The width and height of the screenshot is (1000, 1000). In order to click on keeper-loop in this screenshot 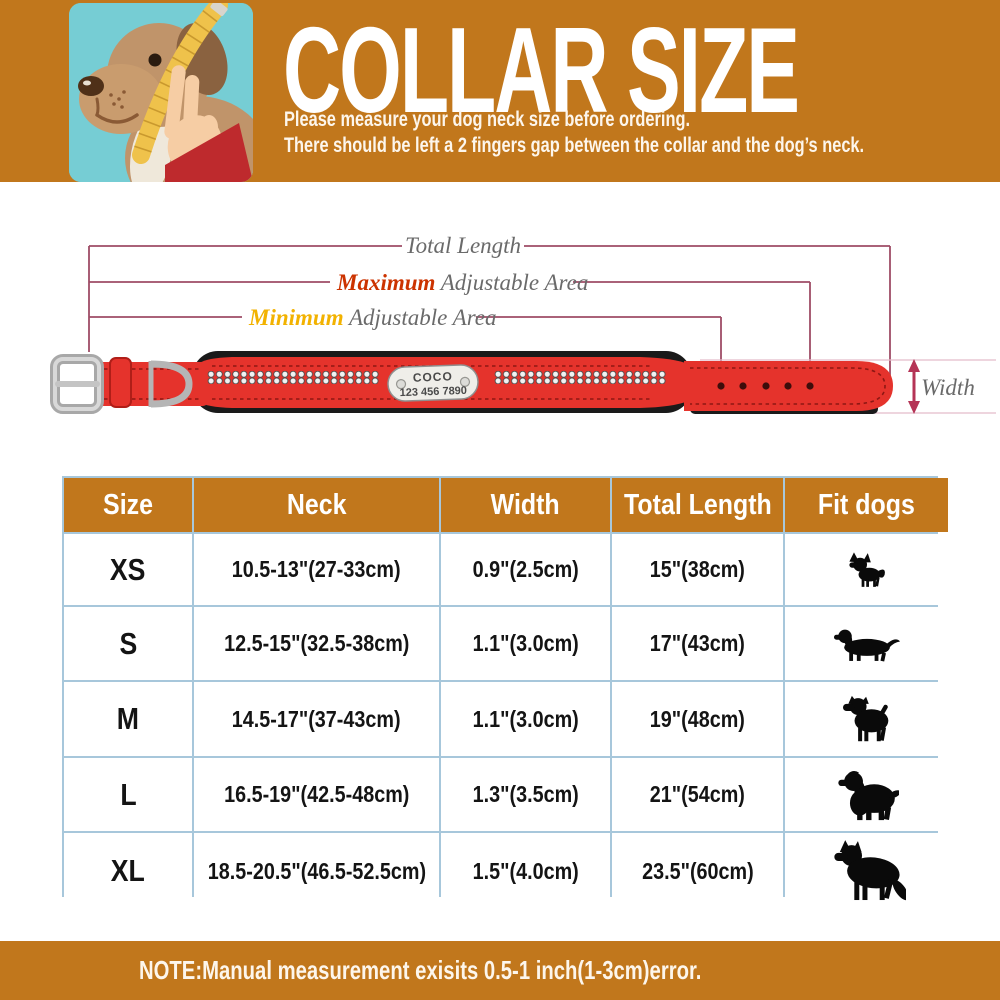, I will do `click(120, 382)`.